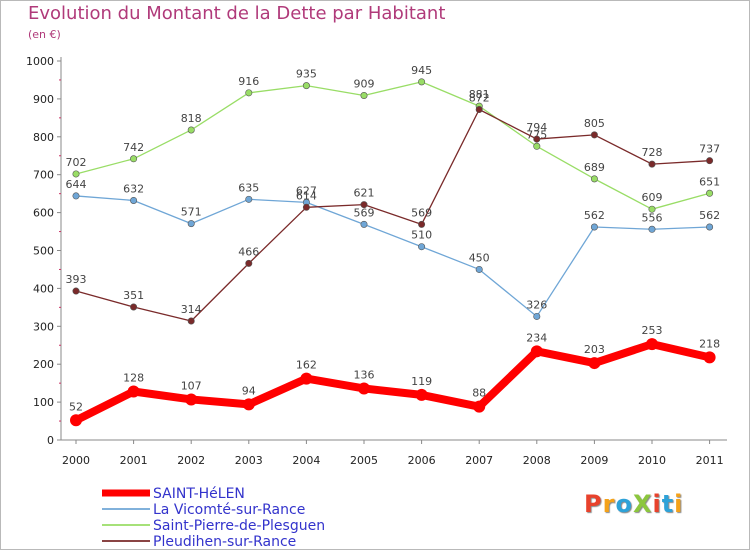 The height and width of the screenshot is (550, 750). Describe the element at coordinates (421, 381) in the screenshot. I see `data-label: 119` at that location.